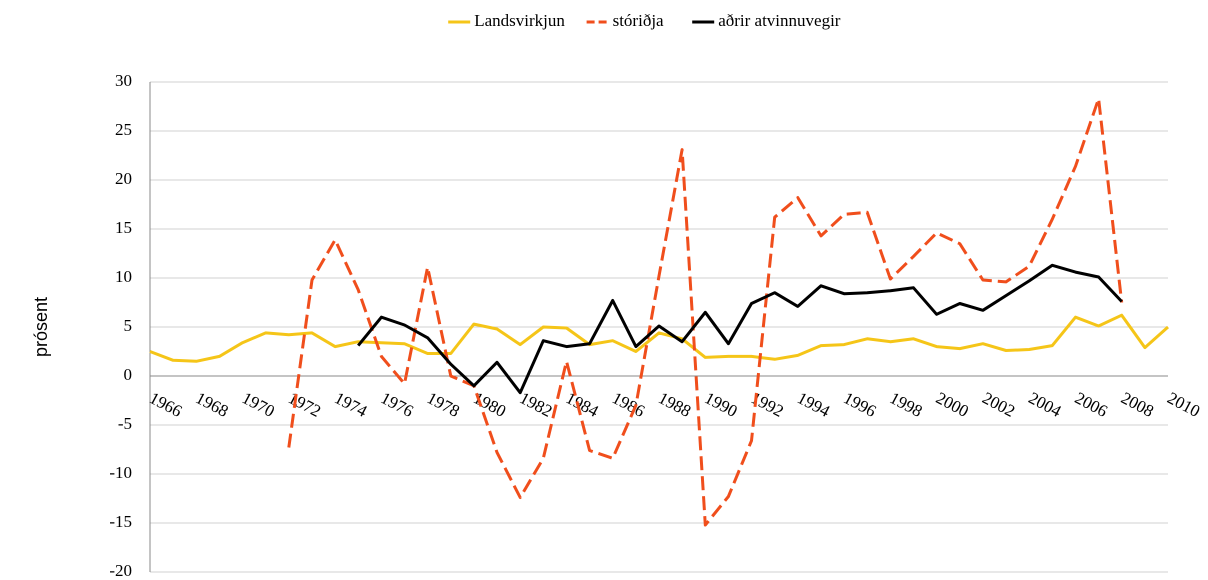  What do you see at coordinates (638, 20) in the screenshot?
I see `legend-label: stóriðja` at bounding box center [638, 20].